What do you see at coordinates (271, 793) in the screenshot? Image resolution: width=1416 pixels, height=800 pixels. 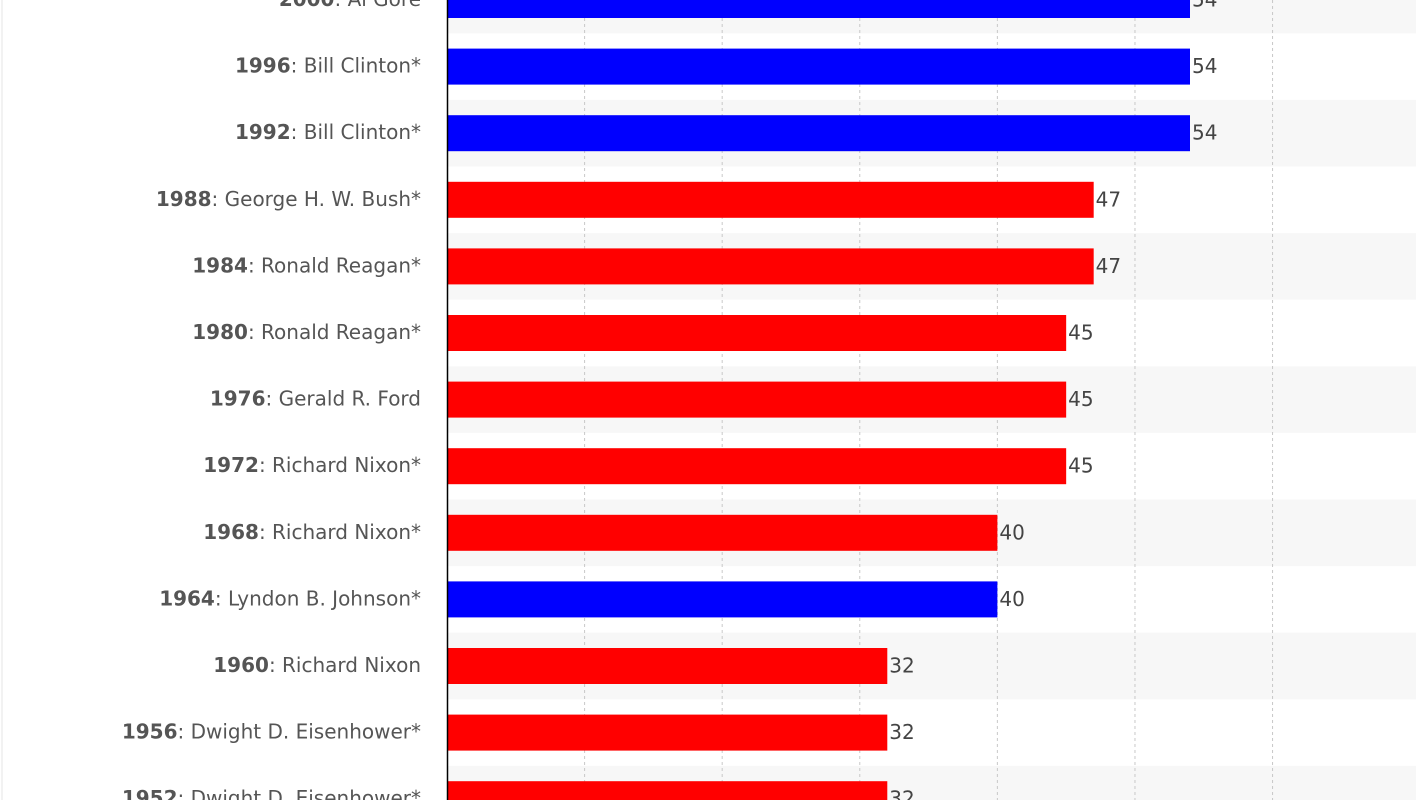 I see `category-label: 1952: Dwight D. Eisenhower*` at bounding box center [271, 793].